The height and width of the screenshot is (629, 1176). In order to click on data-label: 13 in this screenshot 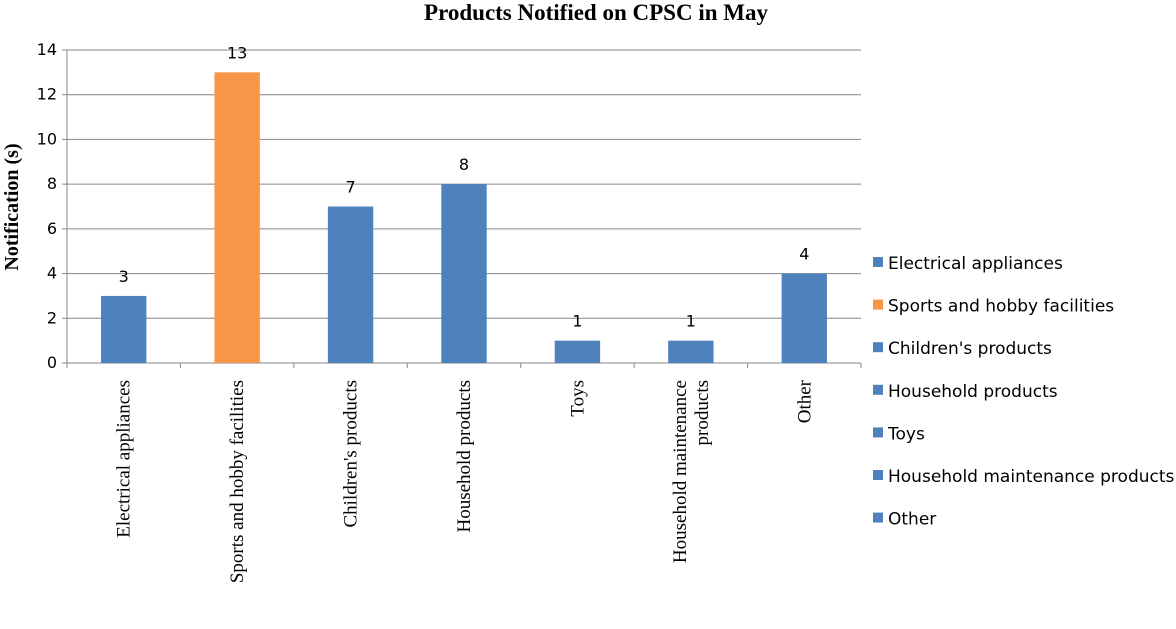, I will do `click(237, 52)`.